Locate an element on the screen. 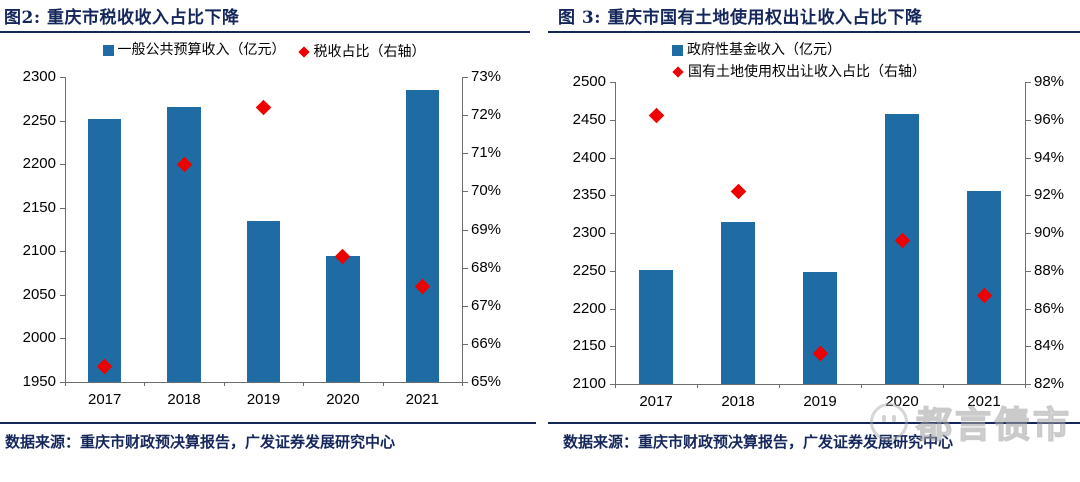  y-axis-right is located at coordinates (1025, 233).